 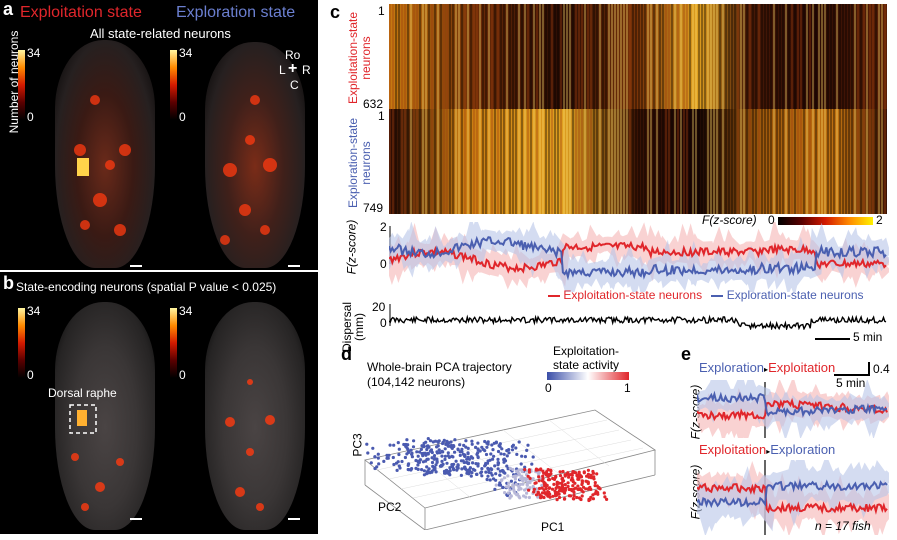 What do you see at coordinates (346, 354) in the screenshot?
I see `panel-d-letter: d` at bounding box center [346, 354].